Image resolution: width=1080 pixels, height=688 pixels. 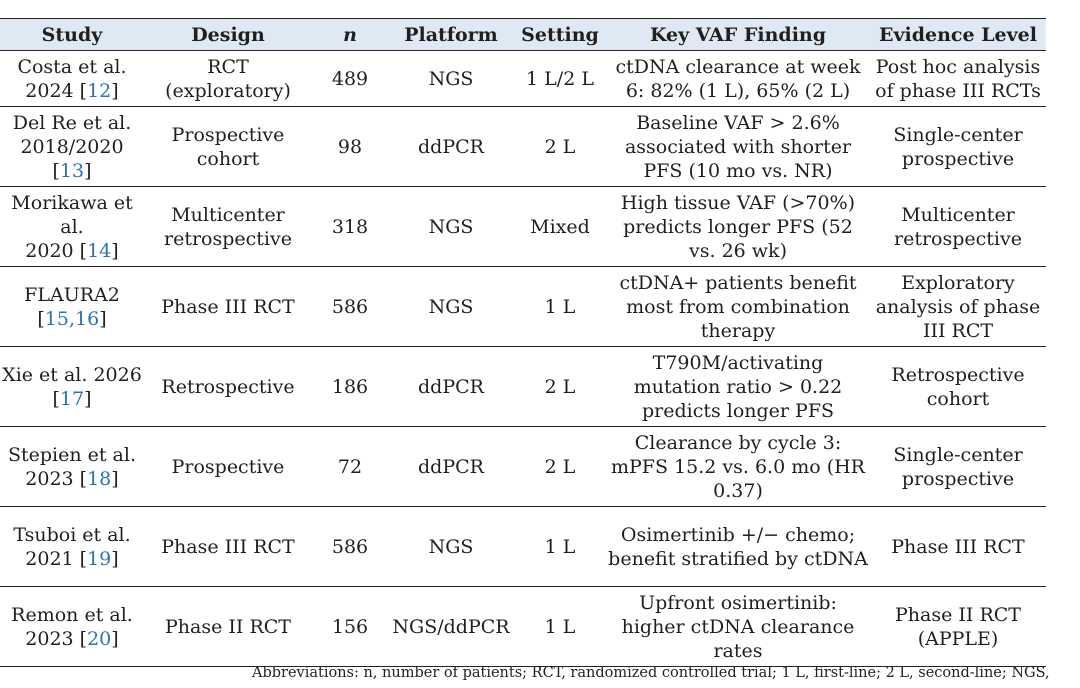 What do you see at coordinates (56, 90) in the screenshot?
I see `study-year: 2024 [` at bounding box center [56, 90].